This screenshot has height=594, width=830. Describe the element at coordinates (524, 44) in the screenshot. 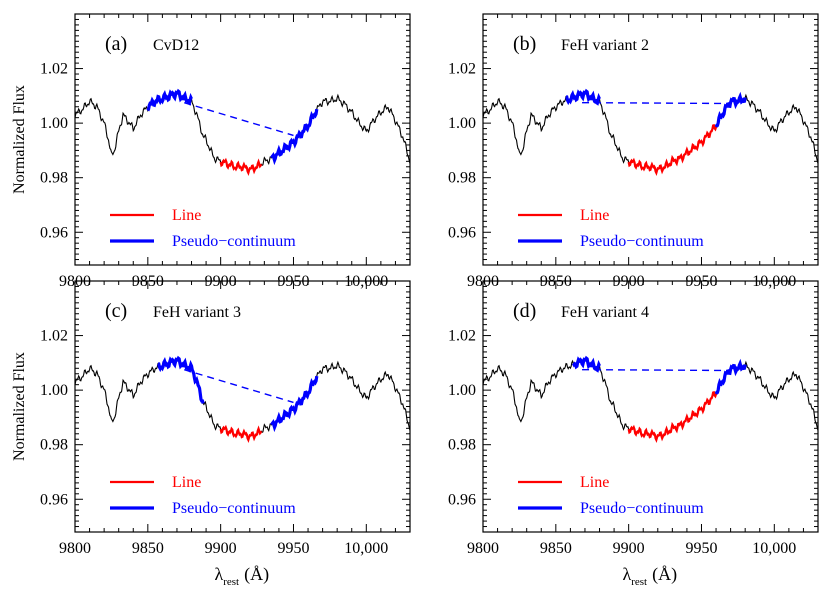

I see `panel-label: (b)` at that location.